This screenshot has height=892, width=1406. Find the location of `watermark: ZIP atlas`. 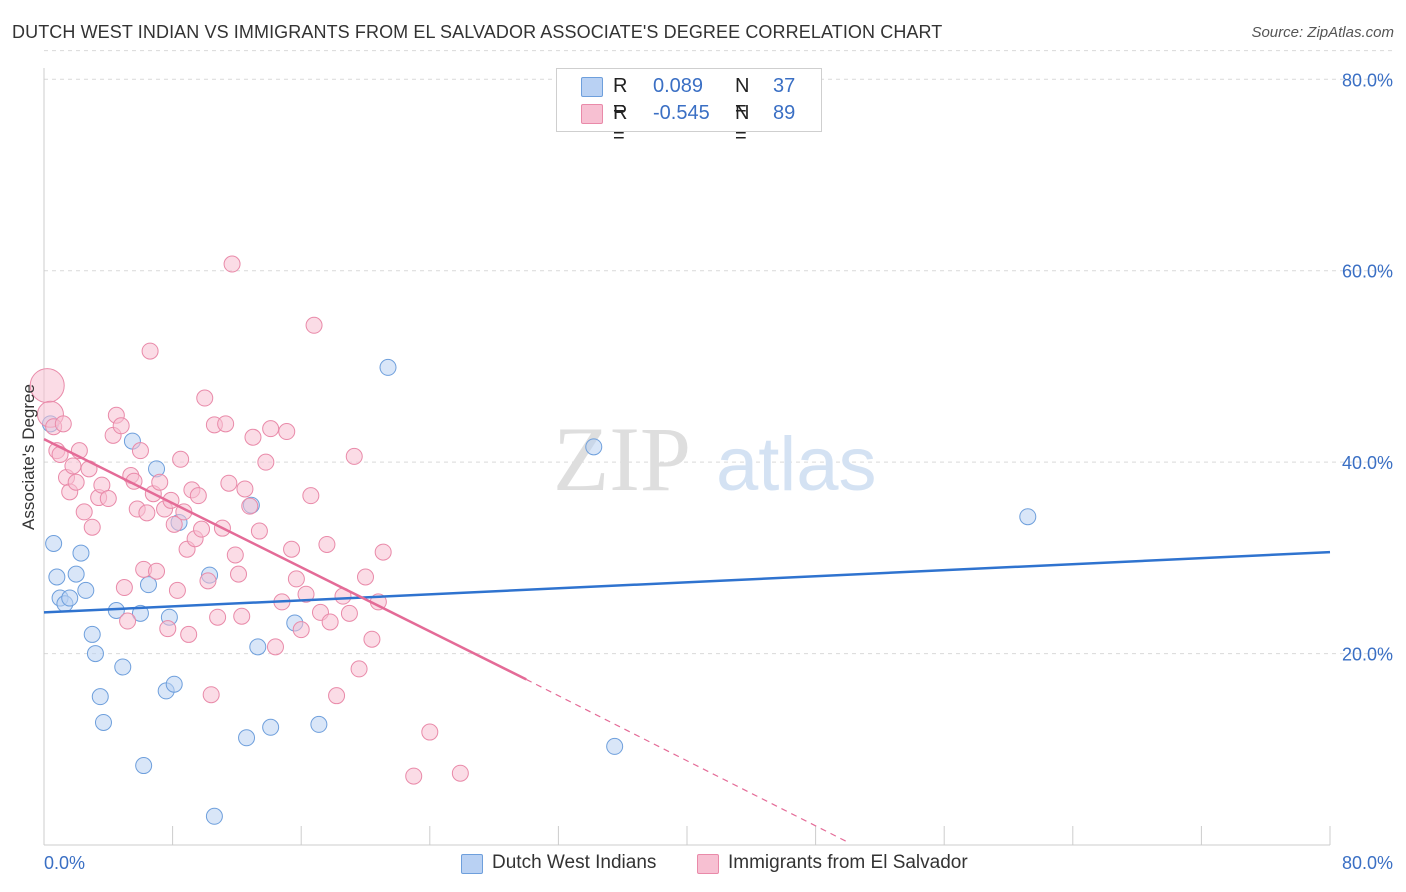

watermark: ZIP atlas is located at coordinates (715, 459).